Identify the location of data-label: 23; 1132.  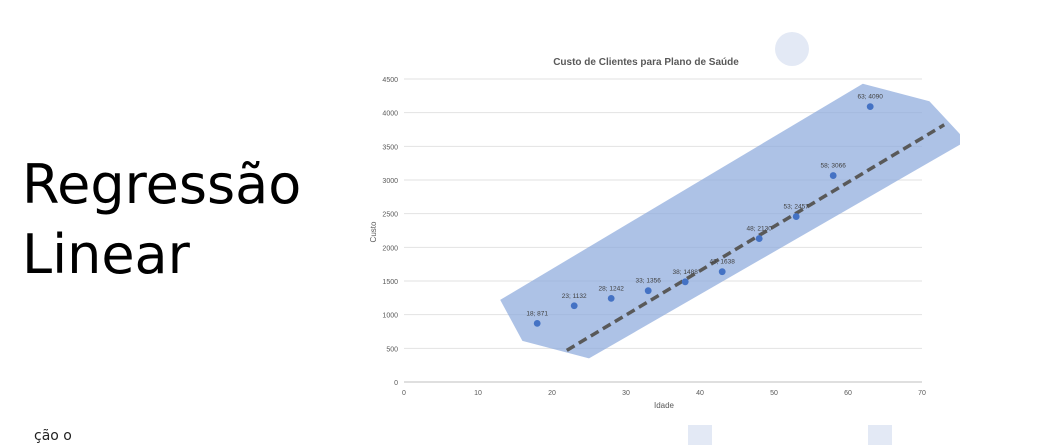
(574, 296).